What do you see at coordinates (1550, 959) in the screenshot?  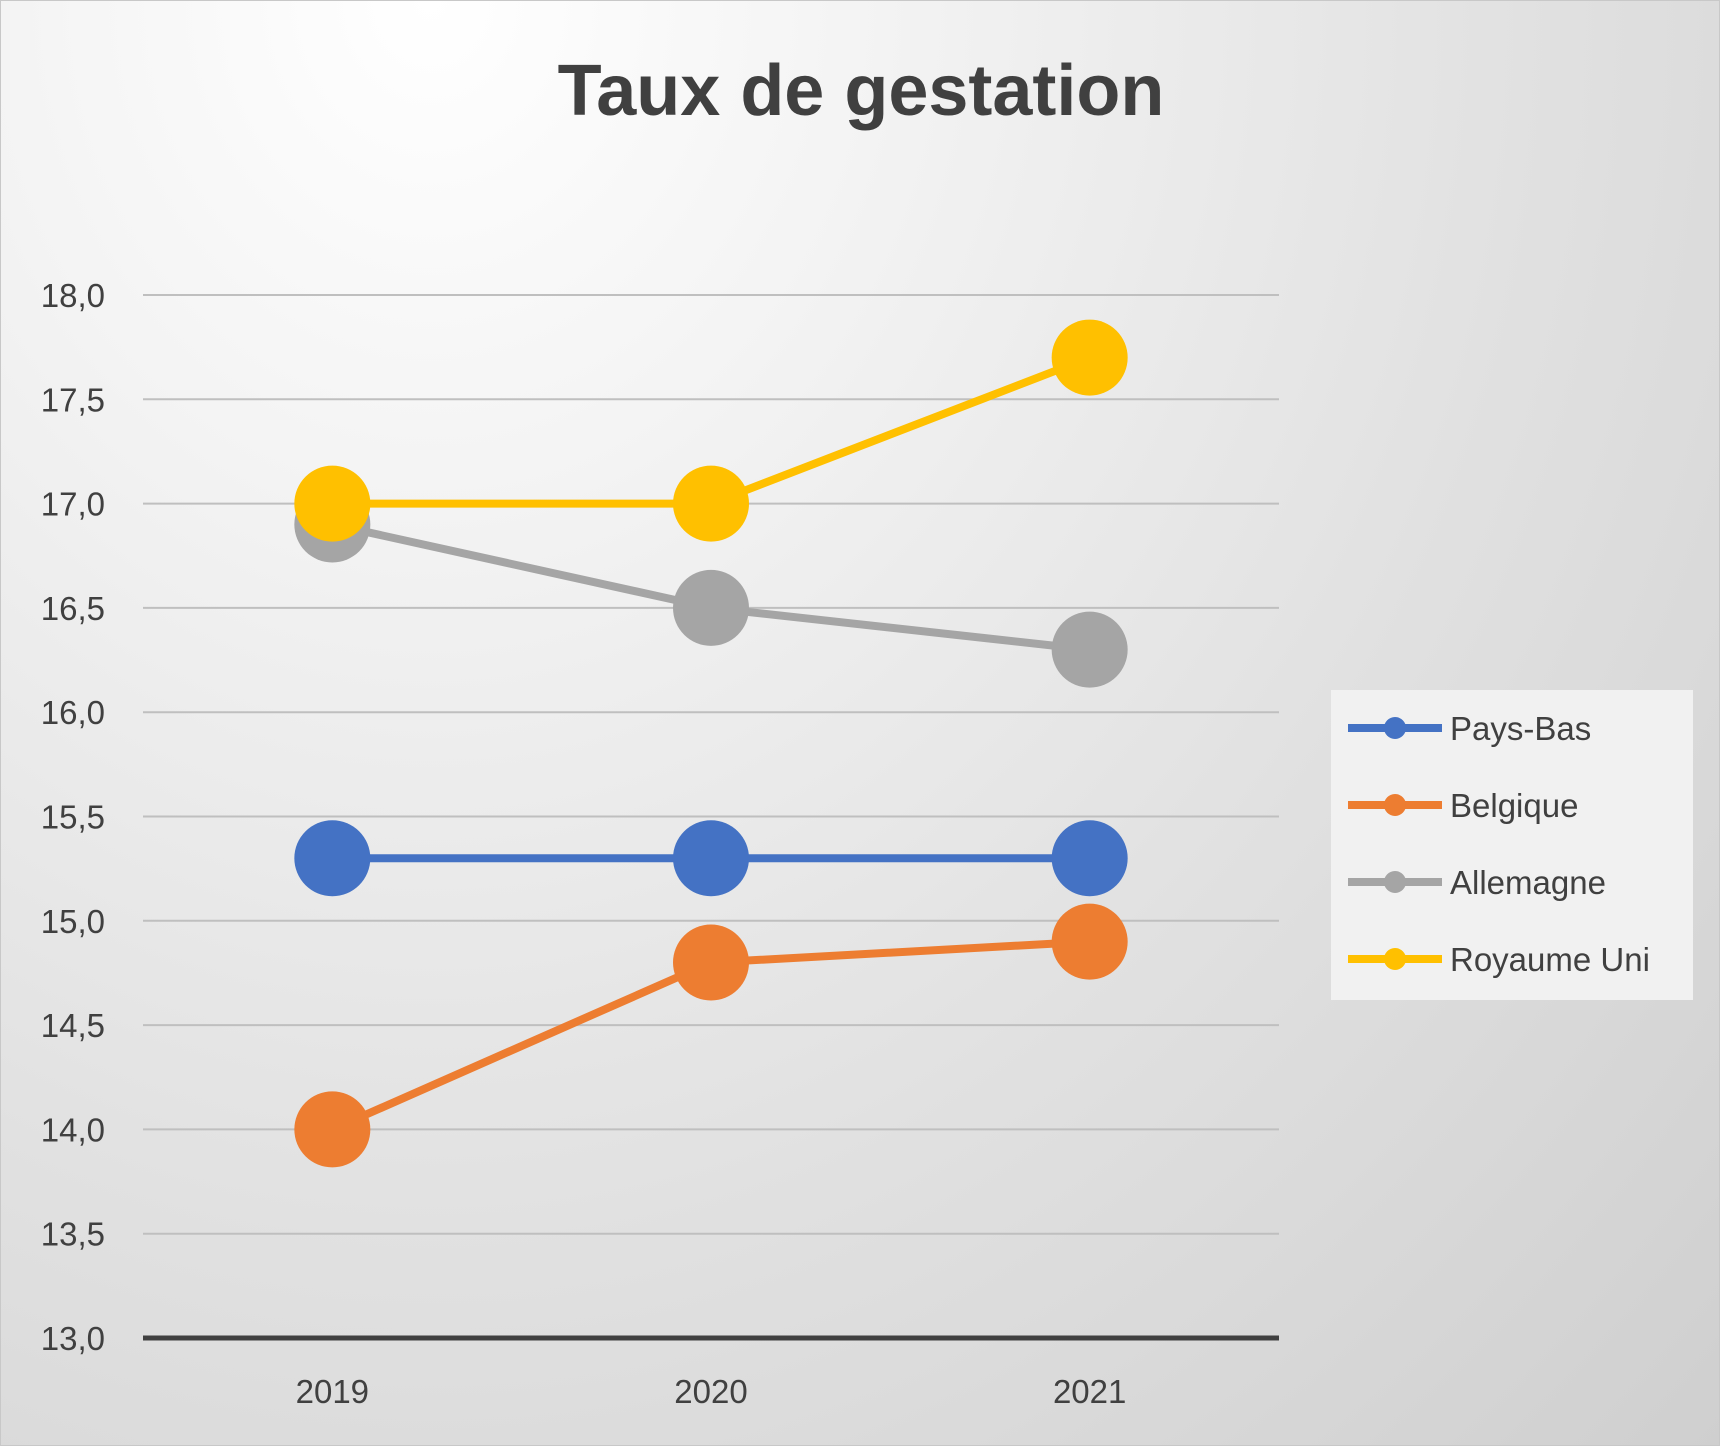 I see `legend-label: Royaume Uni` at bounding box center [1550, 959].